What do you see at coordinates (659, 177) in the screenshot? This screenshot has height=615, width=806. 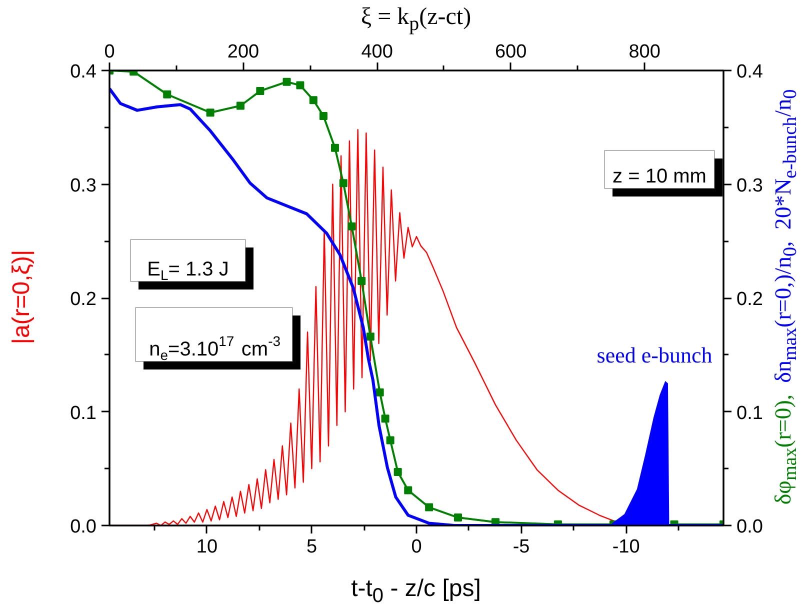 I see `annotation: z = 10 mm` at bounding box center [659, 177].